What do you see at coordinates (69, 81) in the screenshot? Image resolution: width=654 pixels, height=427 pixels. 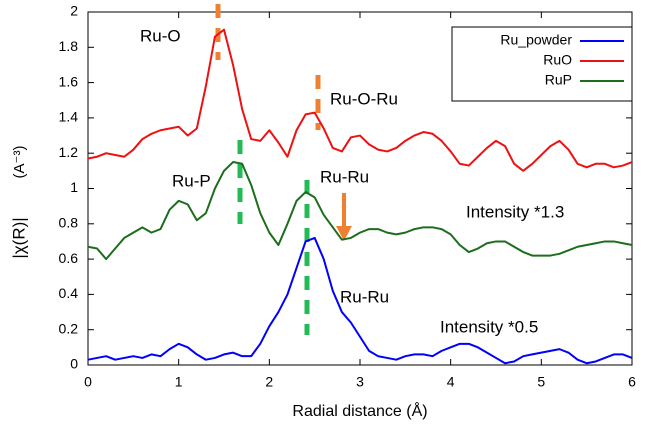 I see `y-tick-label: 1.6` at bounding box center [69, 81].